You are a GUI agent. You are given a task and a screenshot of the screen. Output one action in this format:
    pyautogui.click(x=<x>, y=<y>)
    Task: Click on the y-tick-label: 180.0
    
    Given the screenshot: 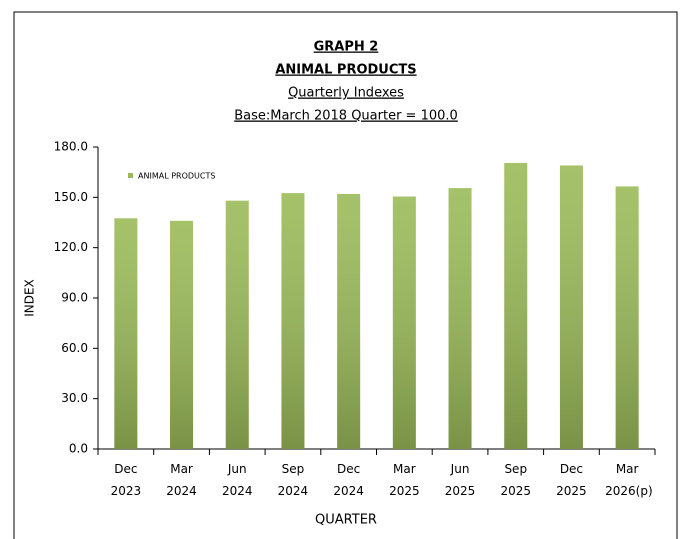 What is the action you would take?
    pyautogui.click(x=71, y=147)
    